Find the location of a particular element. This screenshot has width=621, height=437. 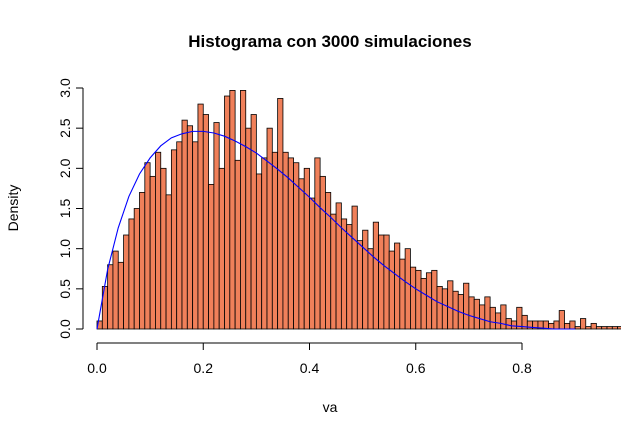

y-axis: 0.0 0.5 1.0 1.5 2.0 2.5 3.0 is located at coordinates (70, 208).